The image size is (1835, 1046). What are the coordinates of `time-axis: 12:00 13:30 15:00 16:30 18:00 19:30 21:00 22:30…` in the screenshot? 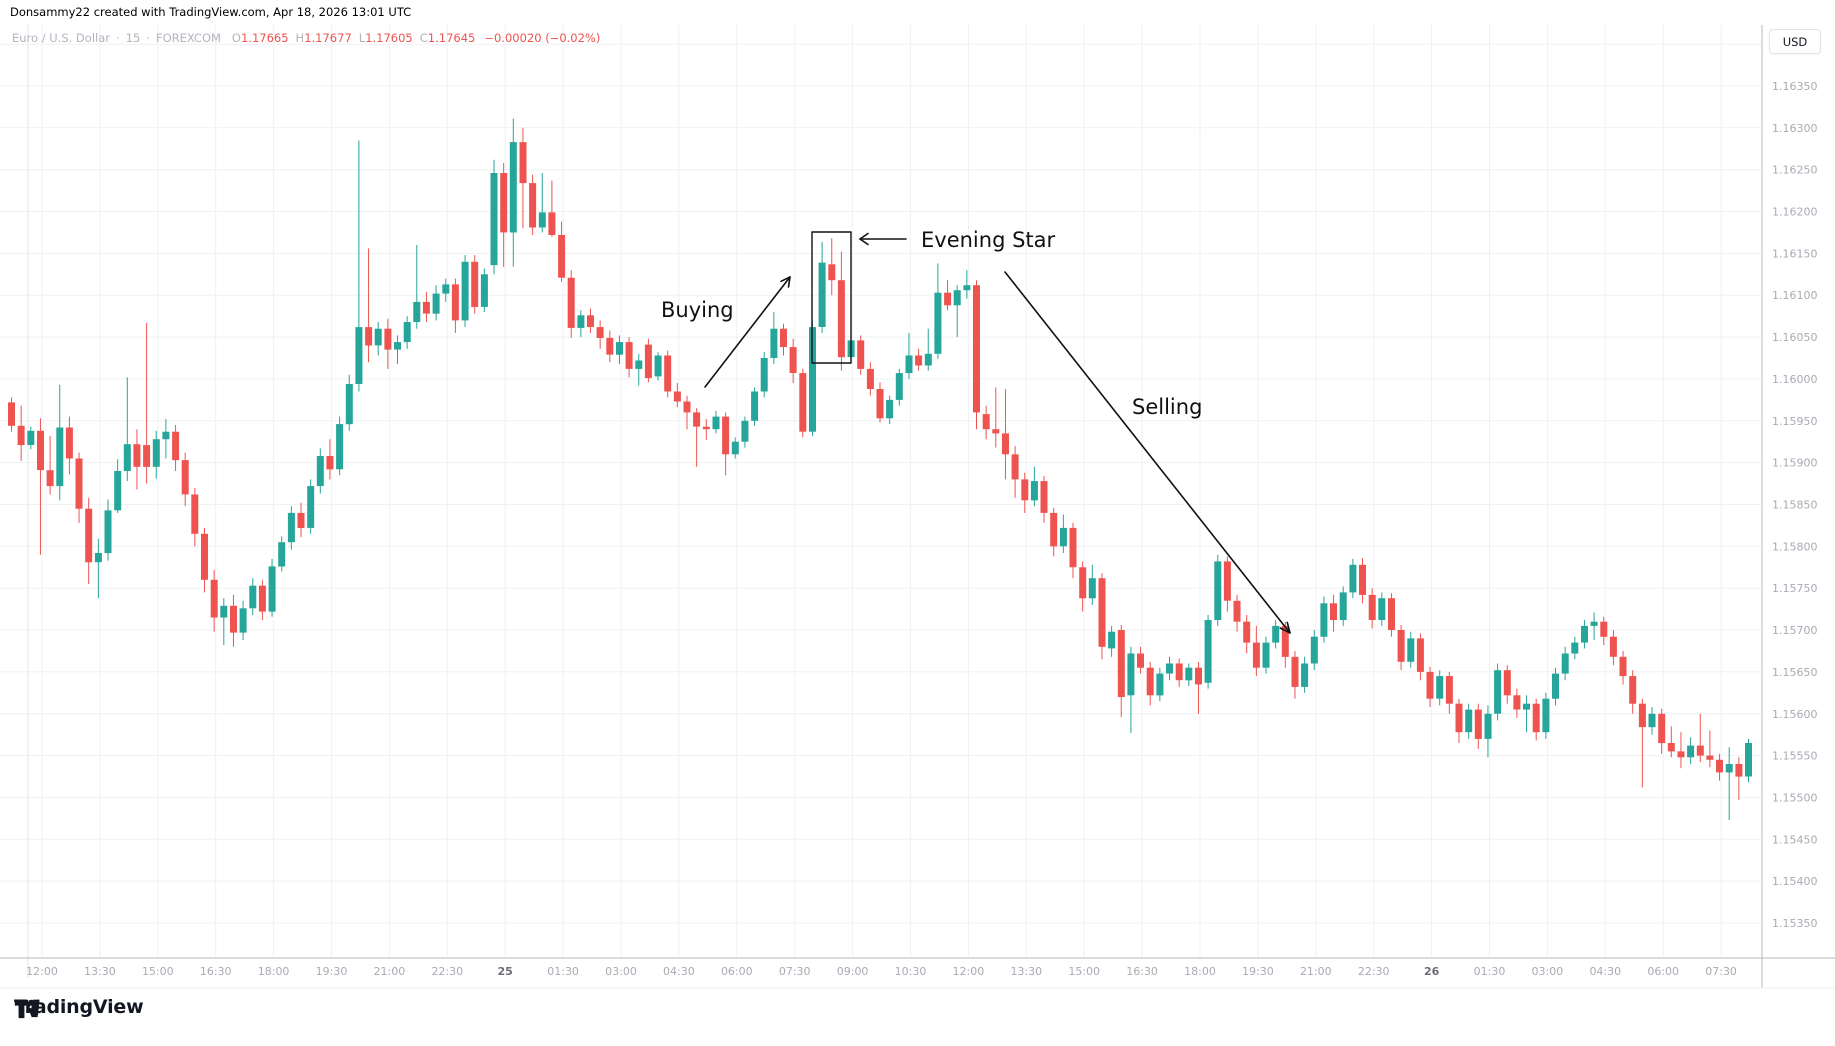 It's located at (881, 971).